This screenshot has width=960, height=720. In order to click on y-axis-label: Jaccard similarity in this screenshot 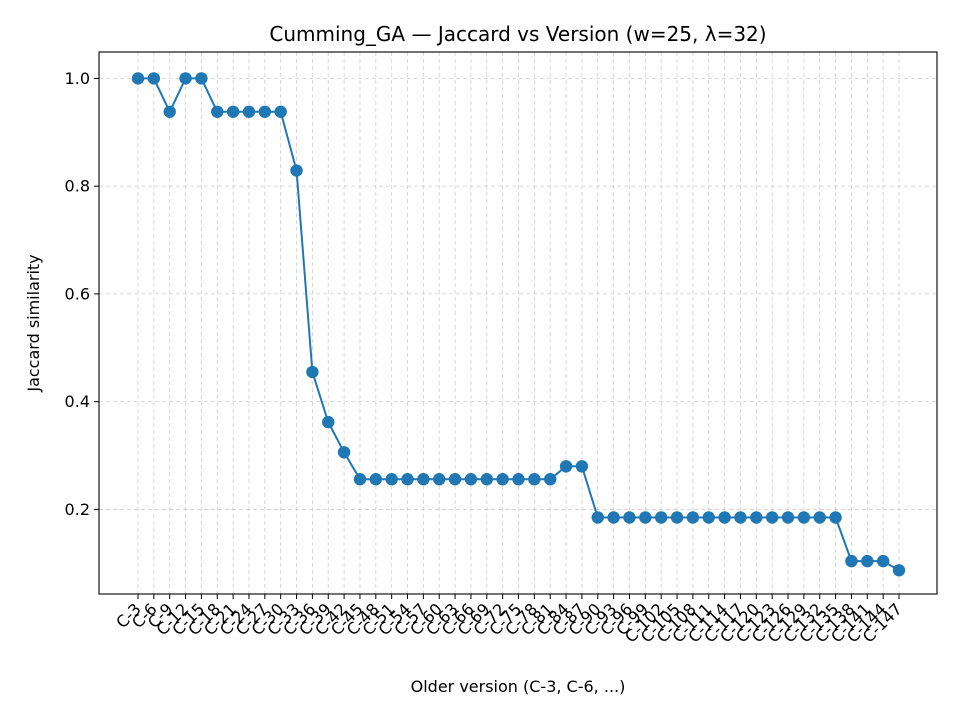, I will do `click(33, 323)`.